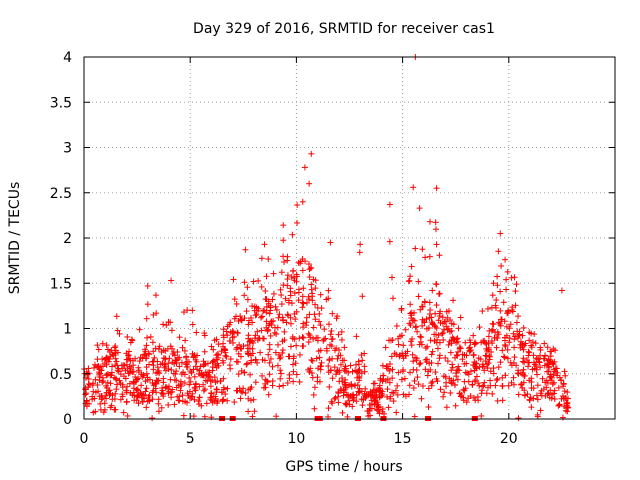 Image resolution: width=640 pixels, height=480 pixels. What do you see at coordinates (67, 58) in the screenshot?
I see `y-tick-label: 4` at bounding box center [67, 58].